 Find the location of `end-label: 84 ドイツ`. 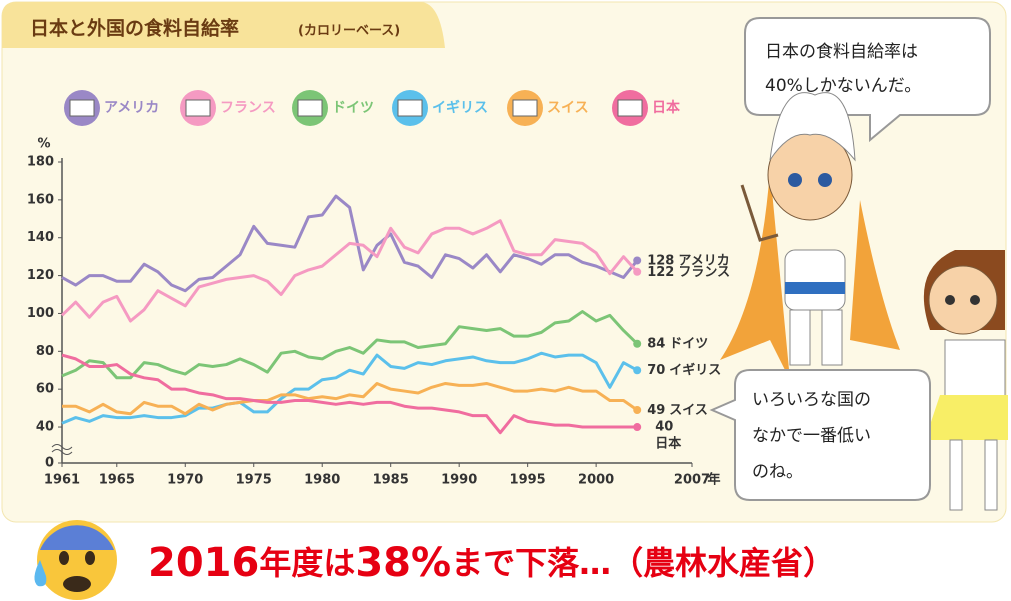

end-label: 84 ドイツ is located at coordinates (677, 343).